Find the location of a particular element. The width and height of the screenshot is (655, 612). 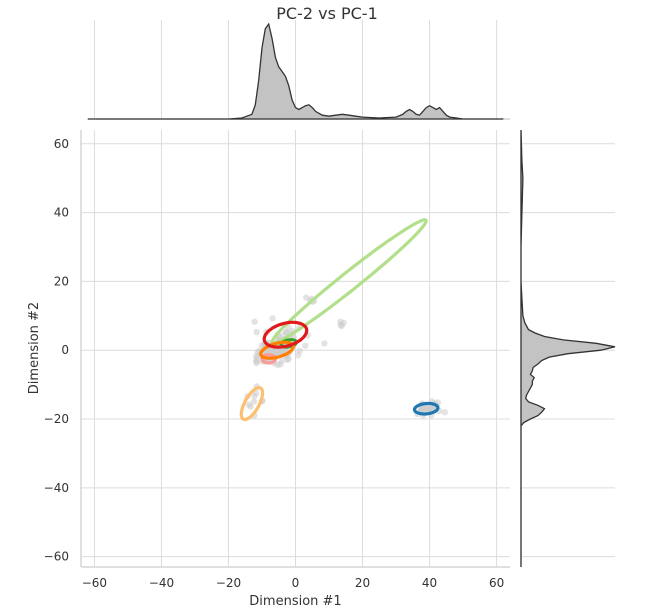

x-marginal-kde is located at coordinates (295, 71).